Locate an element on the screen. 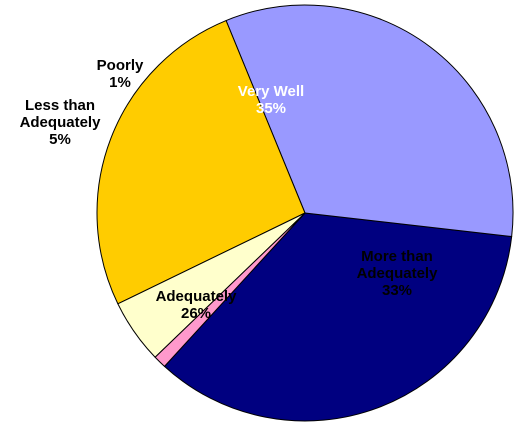 This screenshot has height=426, width=515. pie-slice is located at coordinates (230, 289).